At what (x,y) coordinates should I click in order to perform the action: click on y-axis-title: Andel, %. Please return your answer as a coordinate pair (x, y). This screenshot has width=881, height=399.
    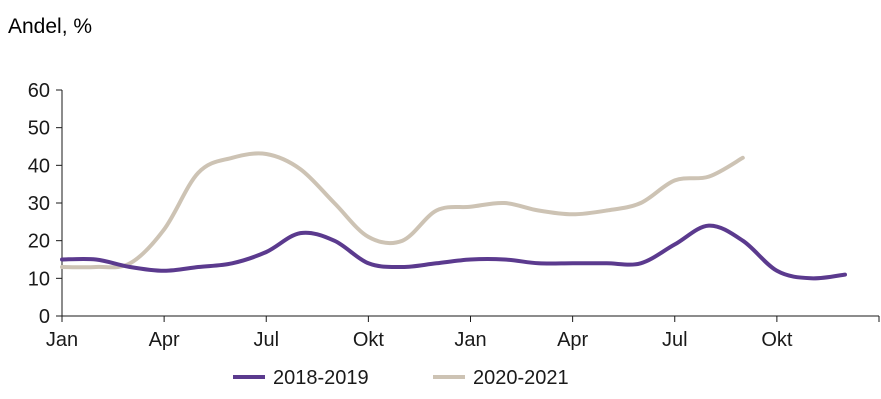
    Looking at the image, I should click on (50, 26).